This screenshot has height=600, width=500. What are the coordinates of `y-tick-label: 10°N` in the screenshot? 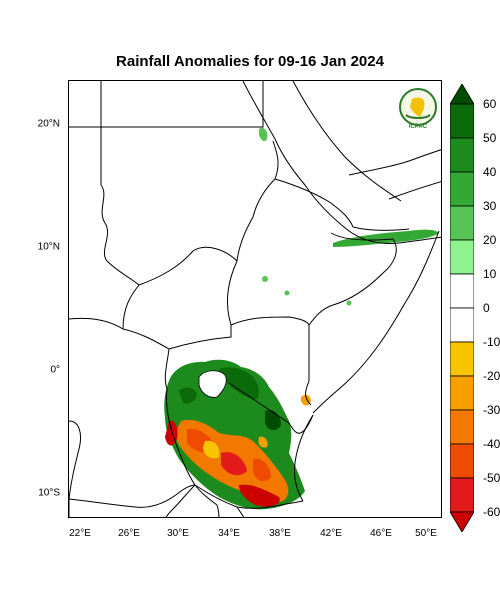 It's located at (48, 247).